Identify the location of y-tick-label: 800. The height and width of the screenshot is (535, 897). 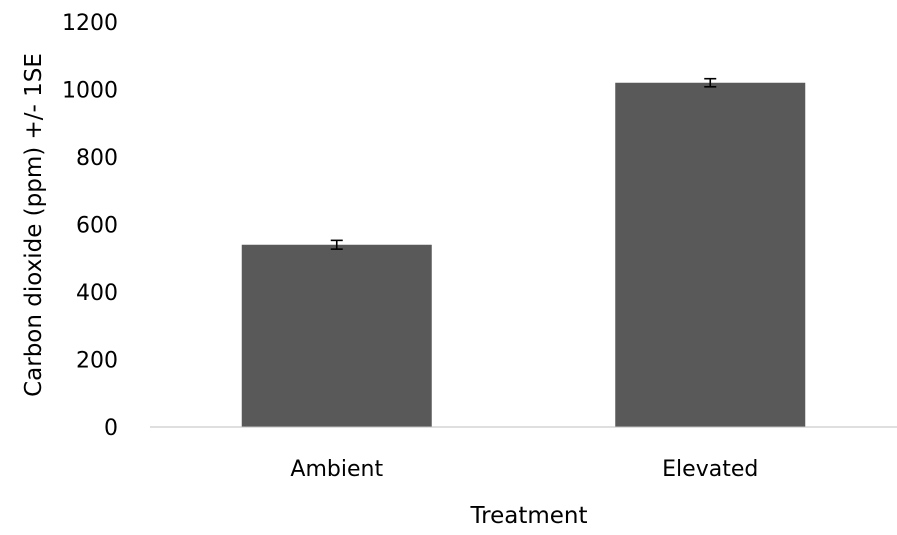
(97, 158).